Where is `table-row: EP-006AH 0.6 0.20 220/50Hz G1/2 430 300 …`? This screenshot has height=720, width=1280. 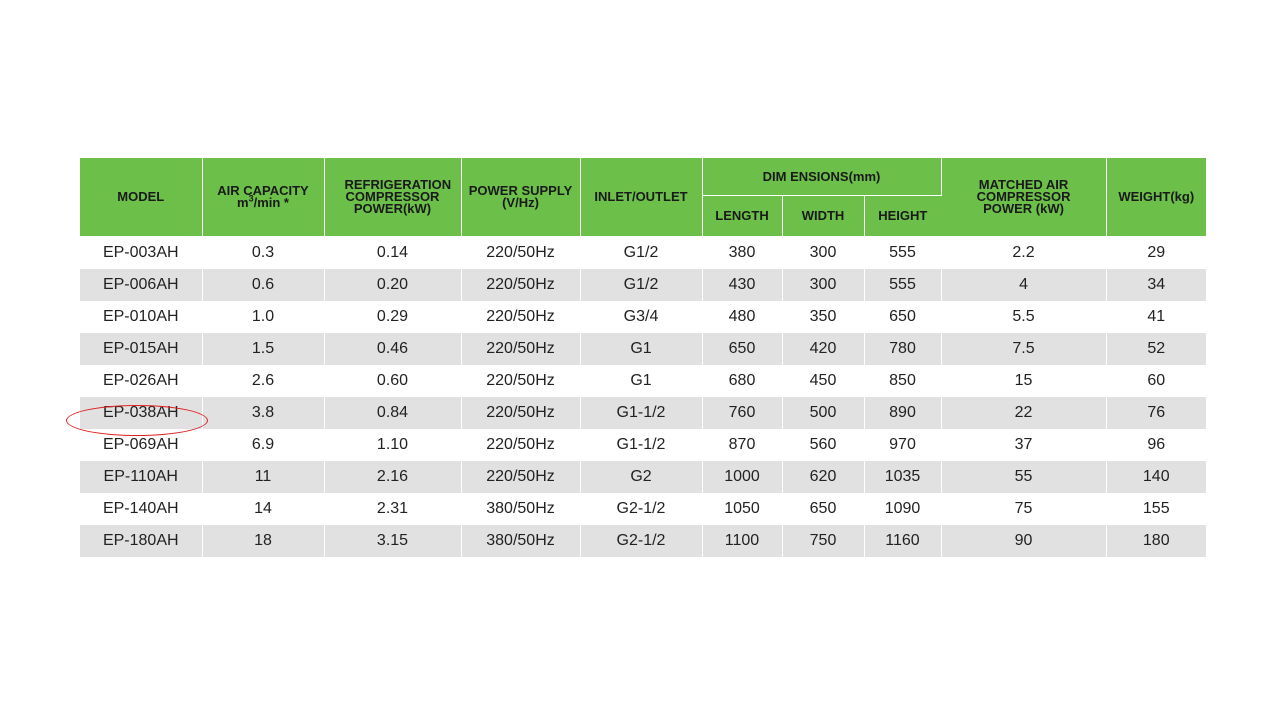
table-row: EP-006AH 0.6 0.20 220/50Hz G1/2 430 300 … is located at coordinates (643, 285).